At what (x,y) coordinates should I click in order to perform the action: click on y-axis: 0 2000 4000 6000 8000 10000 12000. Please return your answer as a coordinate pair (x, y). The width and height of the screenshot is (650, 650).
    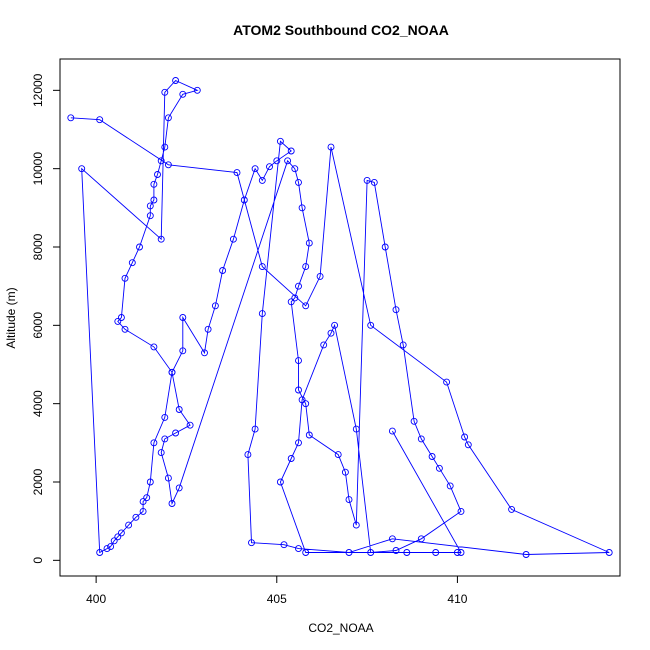
    Looking at the image, I should click on (46, 318).